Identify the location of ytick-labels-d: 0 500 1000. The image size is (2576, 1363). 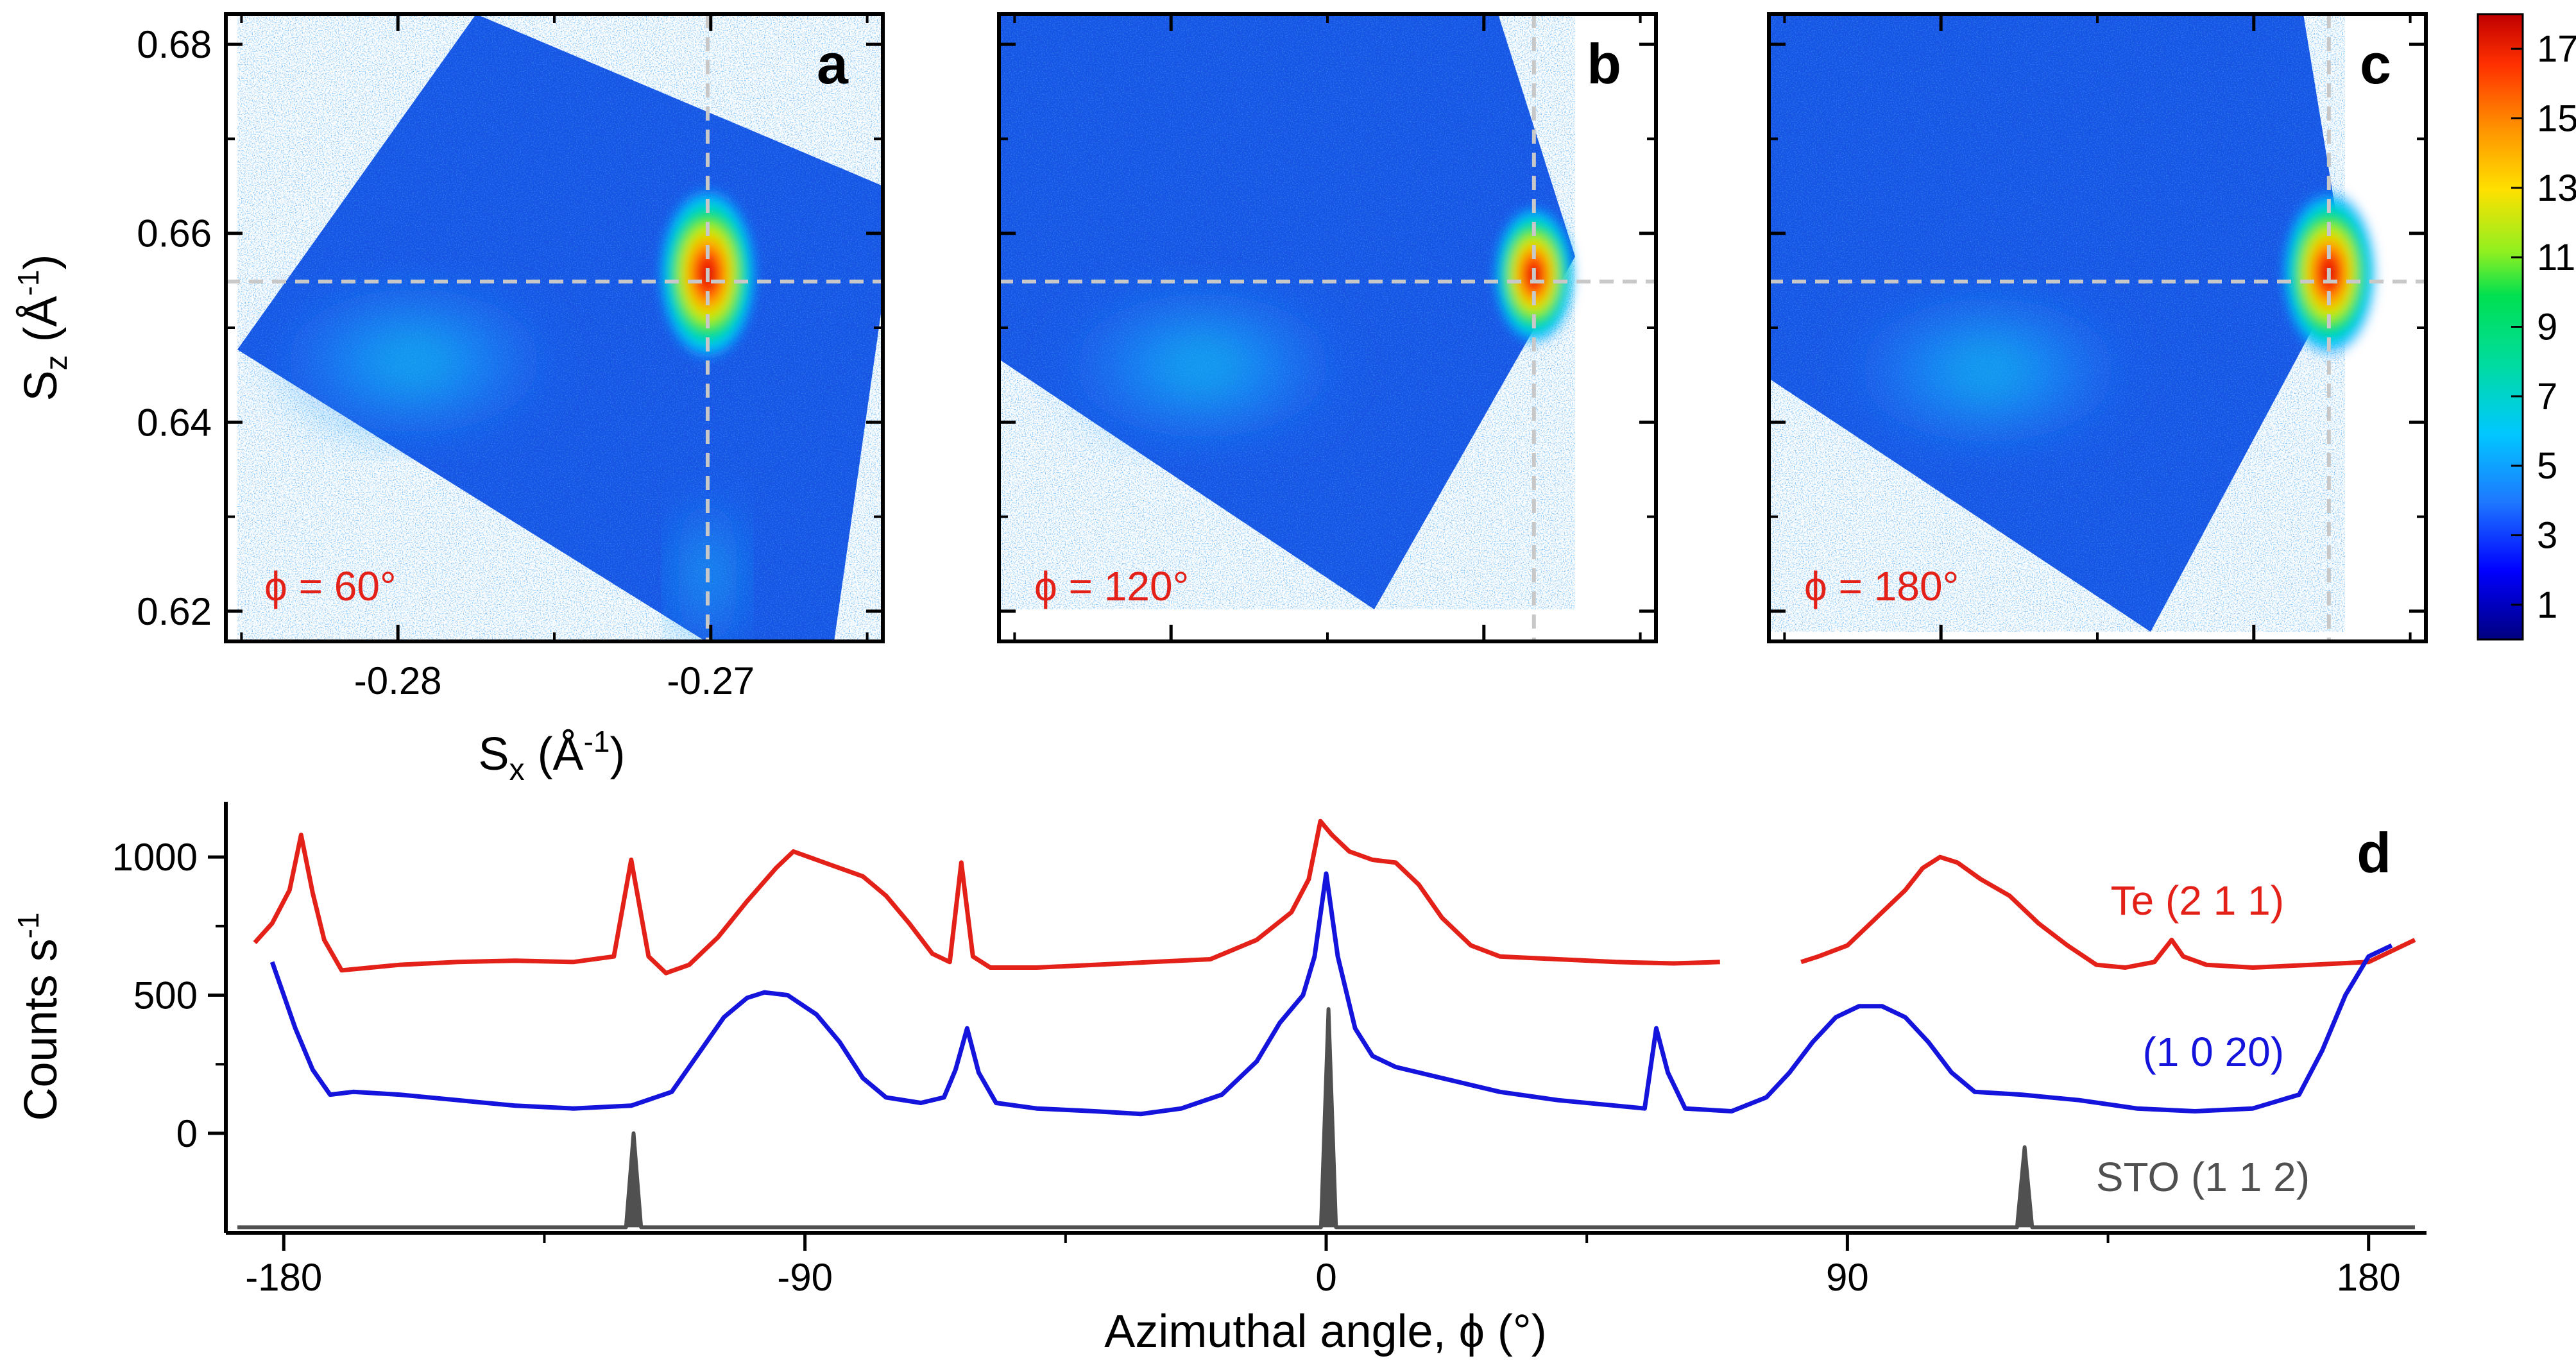
(155, 996).